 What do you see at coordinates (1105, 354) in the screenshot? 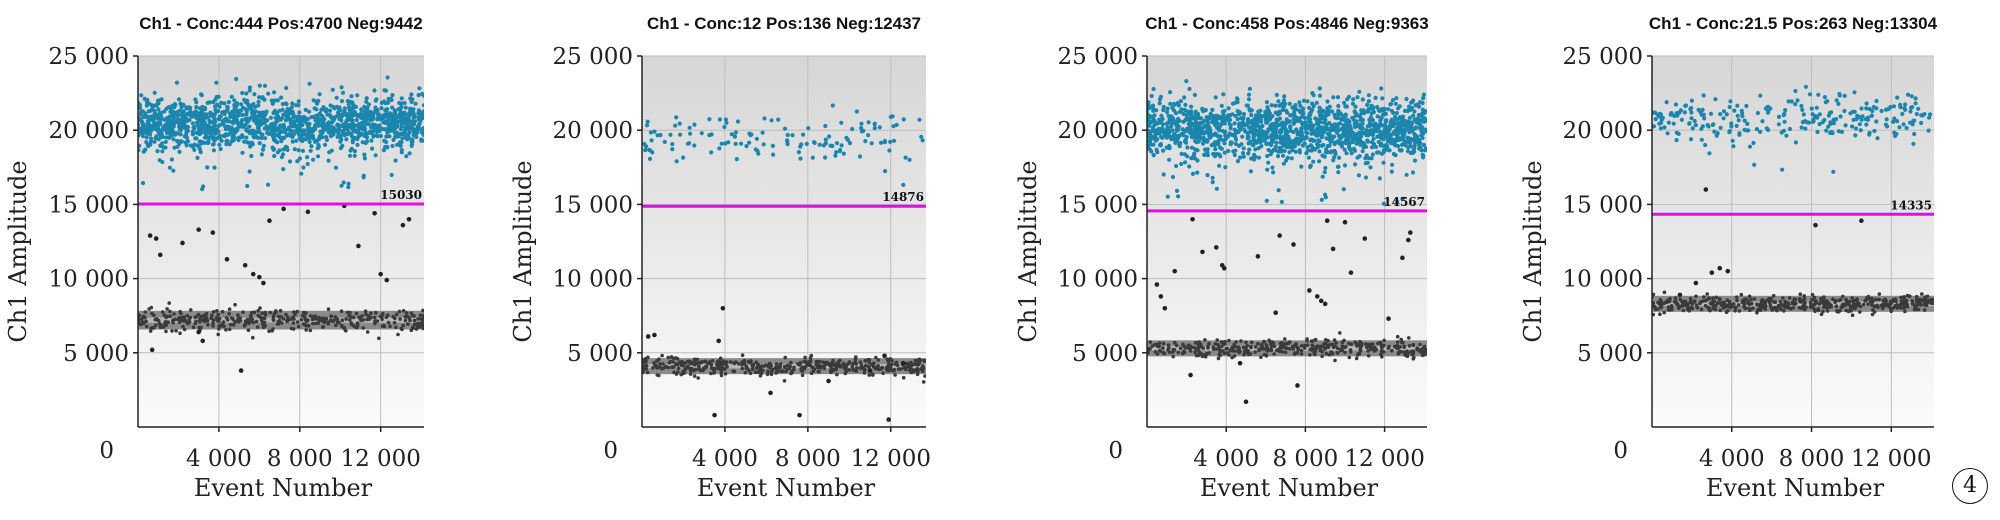
I see `y-tick-label: 5 000` at bounding box center [1105, 354].